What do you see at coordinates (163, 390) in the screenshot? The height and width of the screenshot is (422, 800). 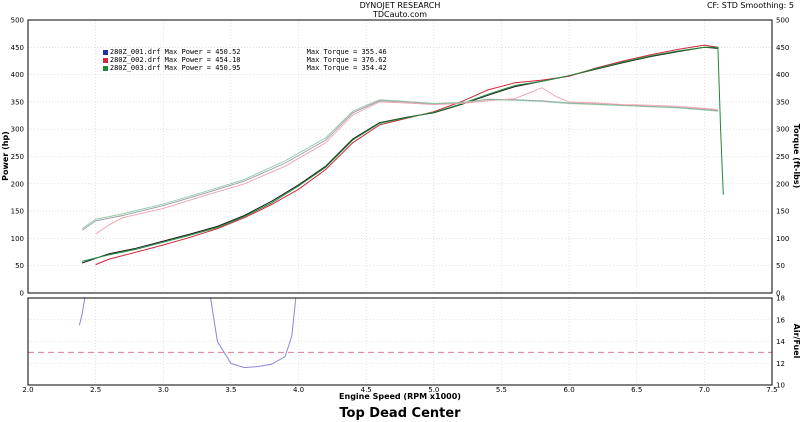 I see `x-tick-label: 3.0` at bounding box center [163, 390].